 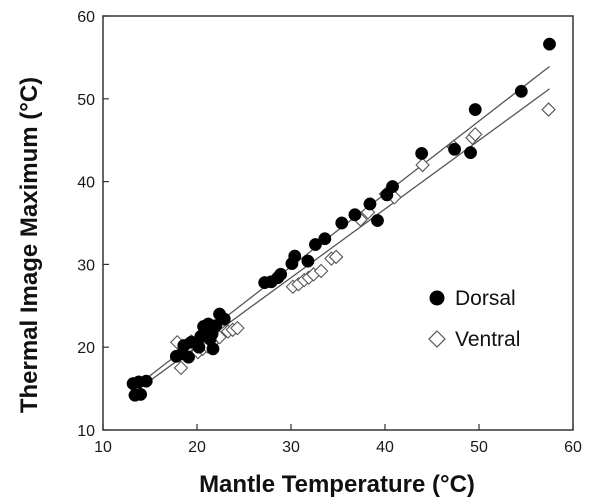 I want to click on legend-label-dorsal: Dorsal, so click(x=485, y=298).